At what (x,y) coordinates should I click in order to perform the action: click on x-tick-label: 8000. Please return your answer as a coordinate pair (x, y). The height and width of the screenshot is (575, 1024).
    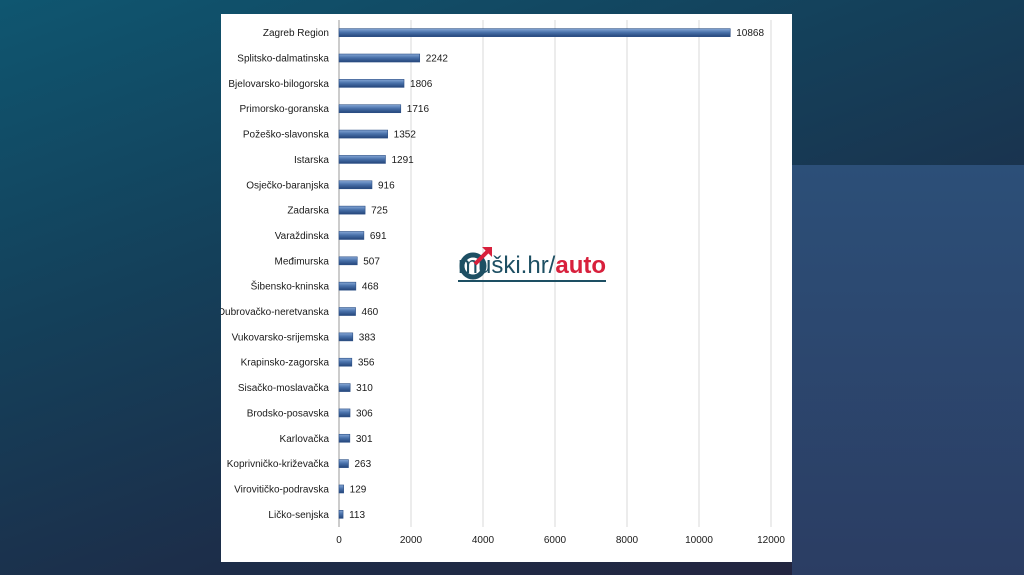
    Looking at the image, I should click on (627, 540).